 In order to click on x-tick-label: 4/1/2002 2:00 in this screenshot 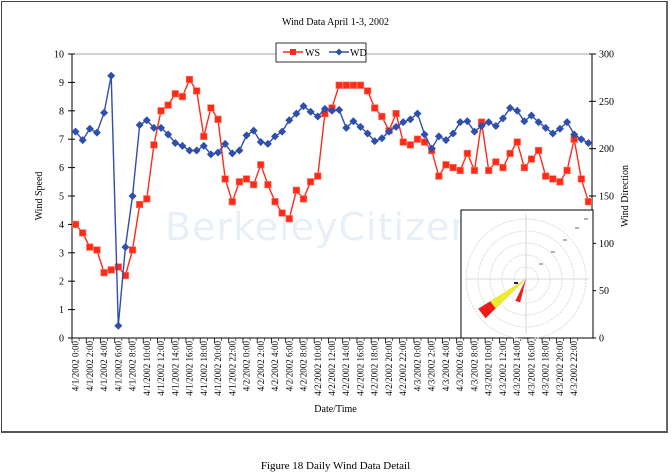, I will do `click(90, 366)`.